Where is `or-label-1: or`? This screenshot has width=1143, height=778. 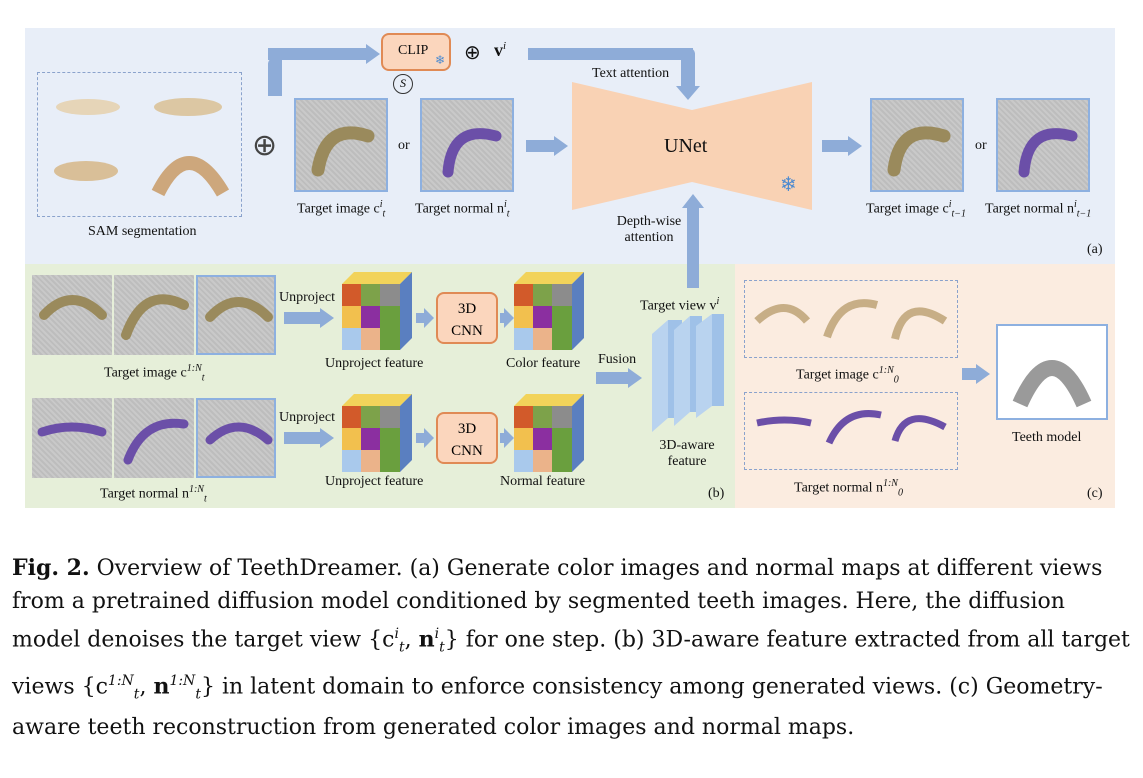 or-label-1: or is located at coordinates (404, 145).